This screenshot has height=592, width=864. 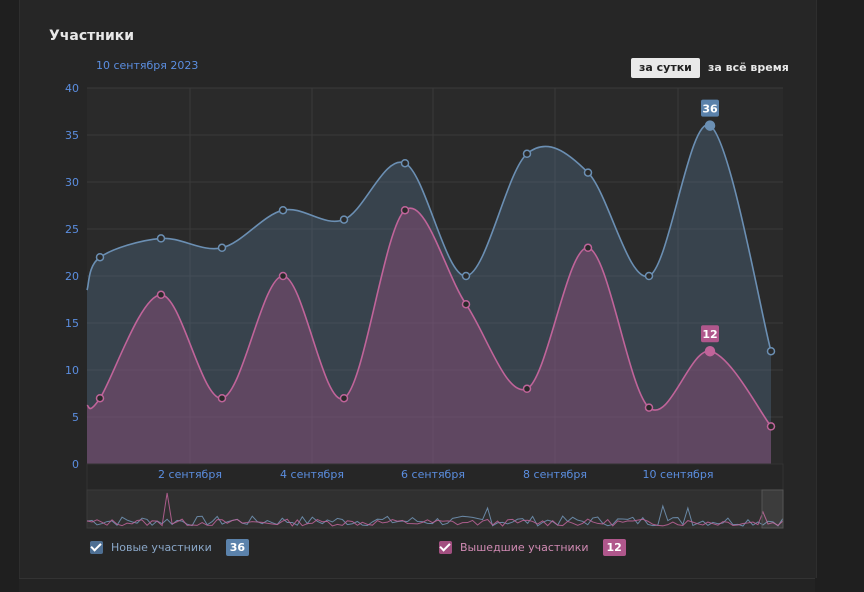 I want to click on navigator-handle, so click(x=772, y=509).